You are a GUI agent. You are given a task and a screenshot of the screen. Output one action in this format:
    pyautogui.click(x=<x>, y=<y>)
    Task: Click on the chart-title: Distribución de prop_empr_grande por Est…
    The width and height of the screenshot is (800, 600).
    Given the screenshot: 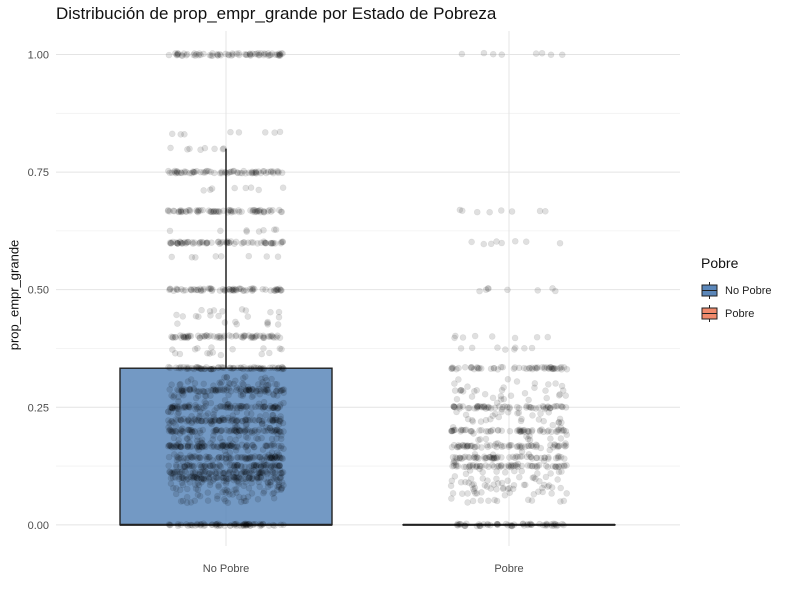 What is the action you would take?
    pyautogui.click(x=276, y=13)
    